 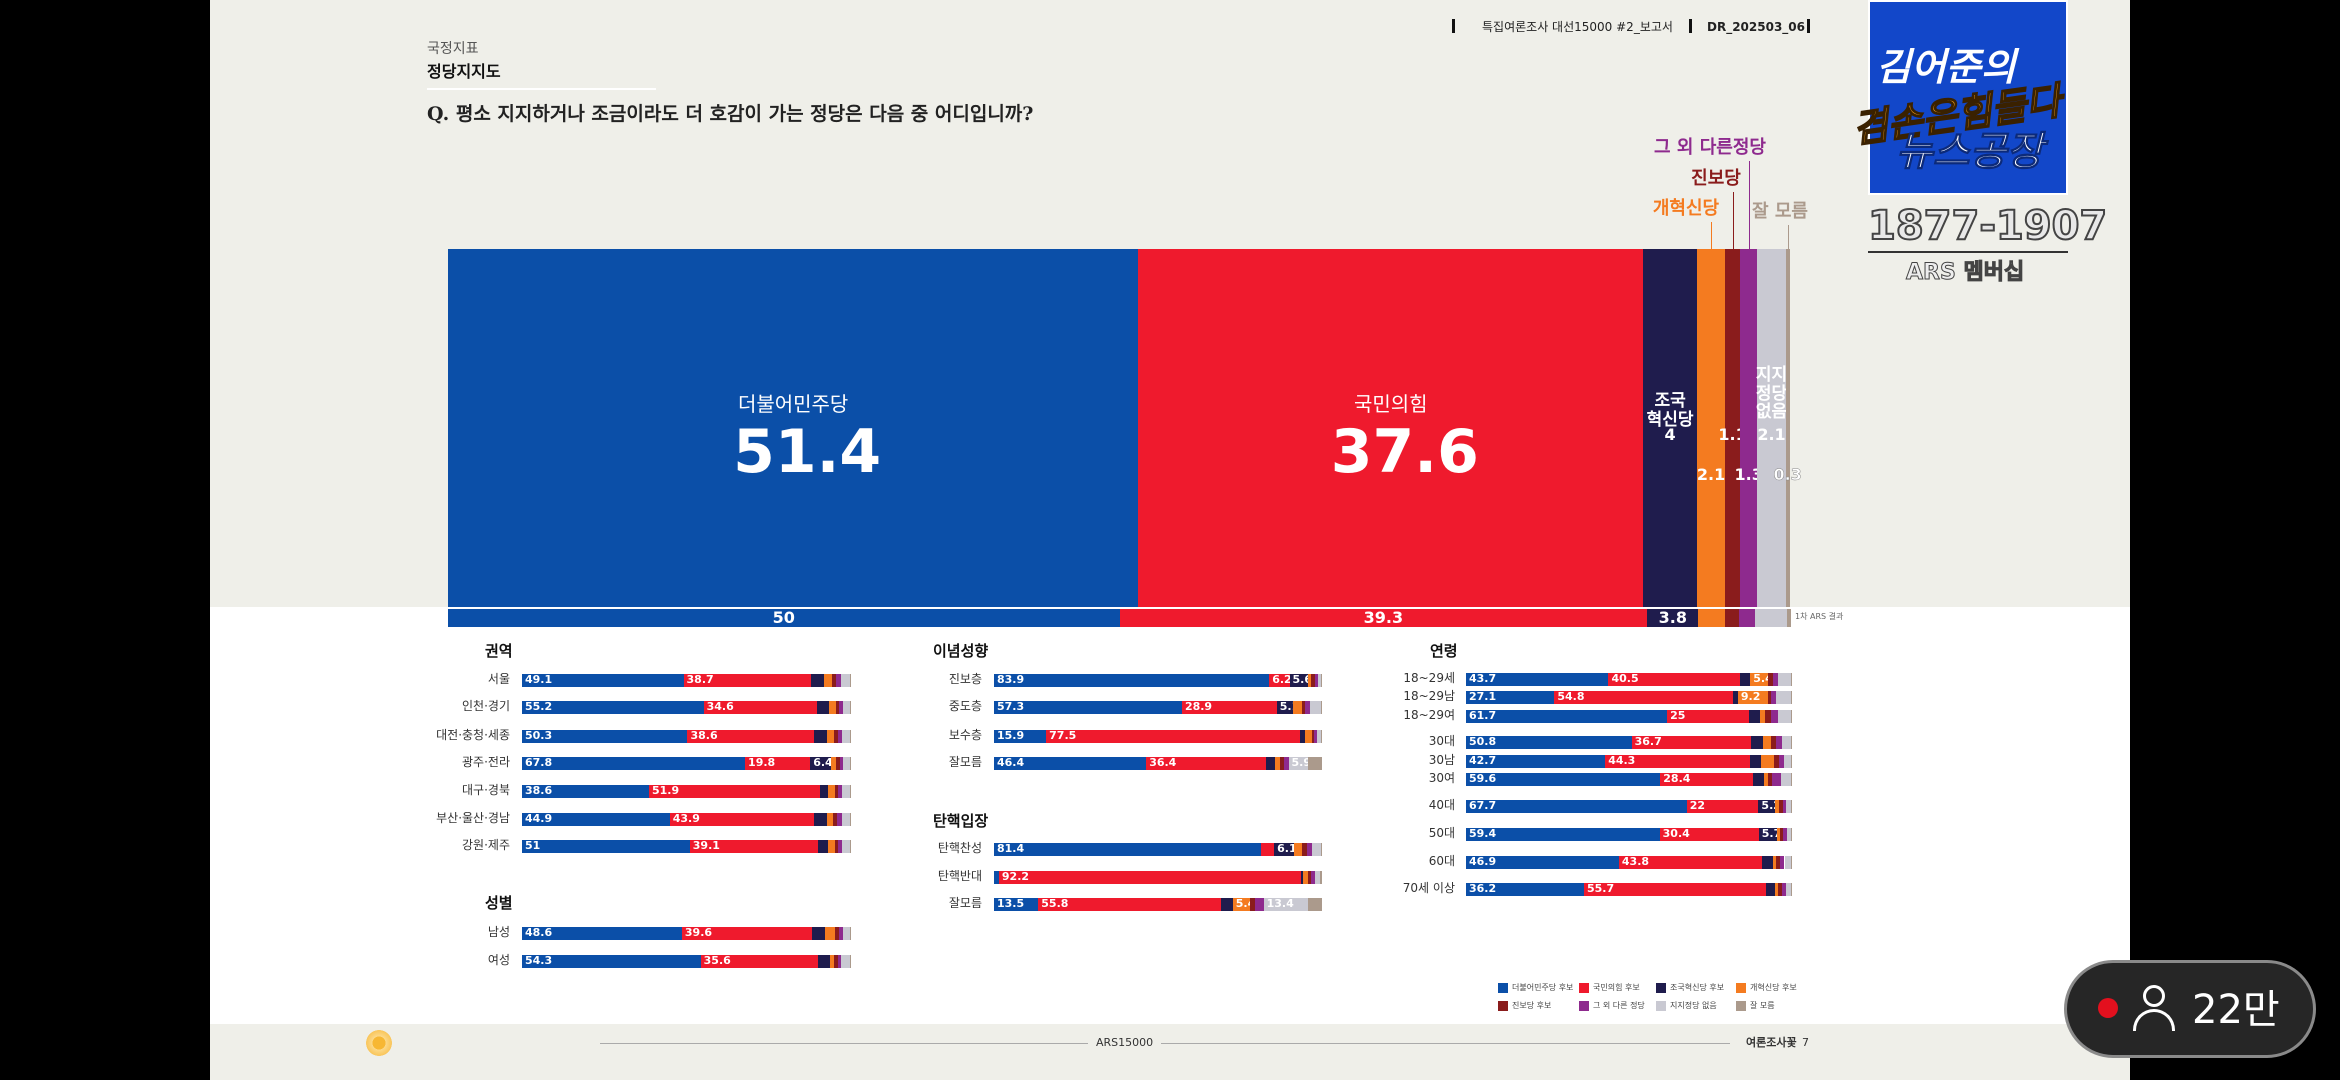 What do you see at coordinates (379, 1043) in the screenshot?
I see `sun-logo` at bounding box center [379, 1043].